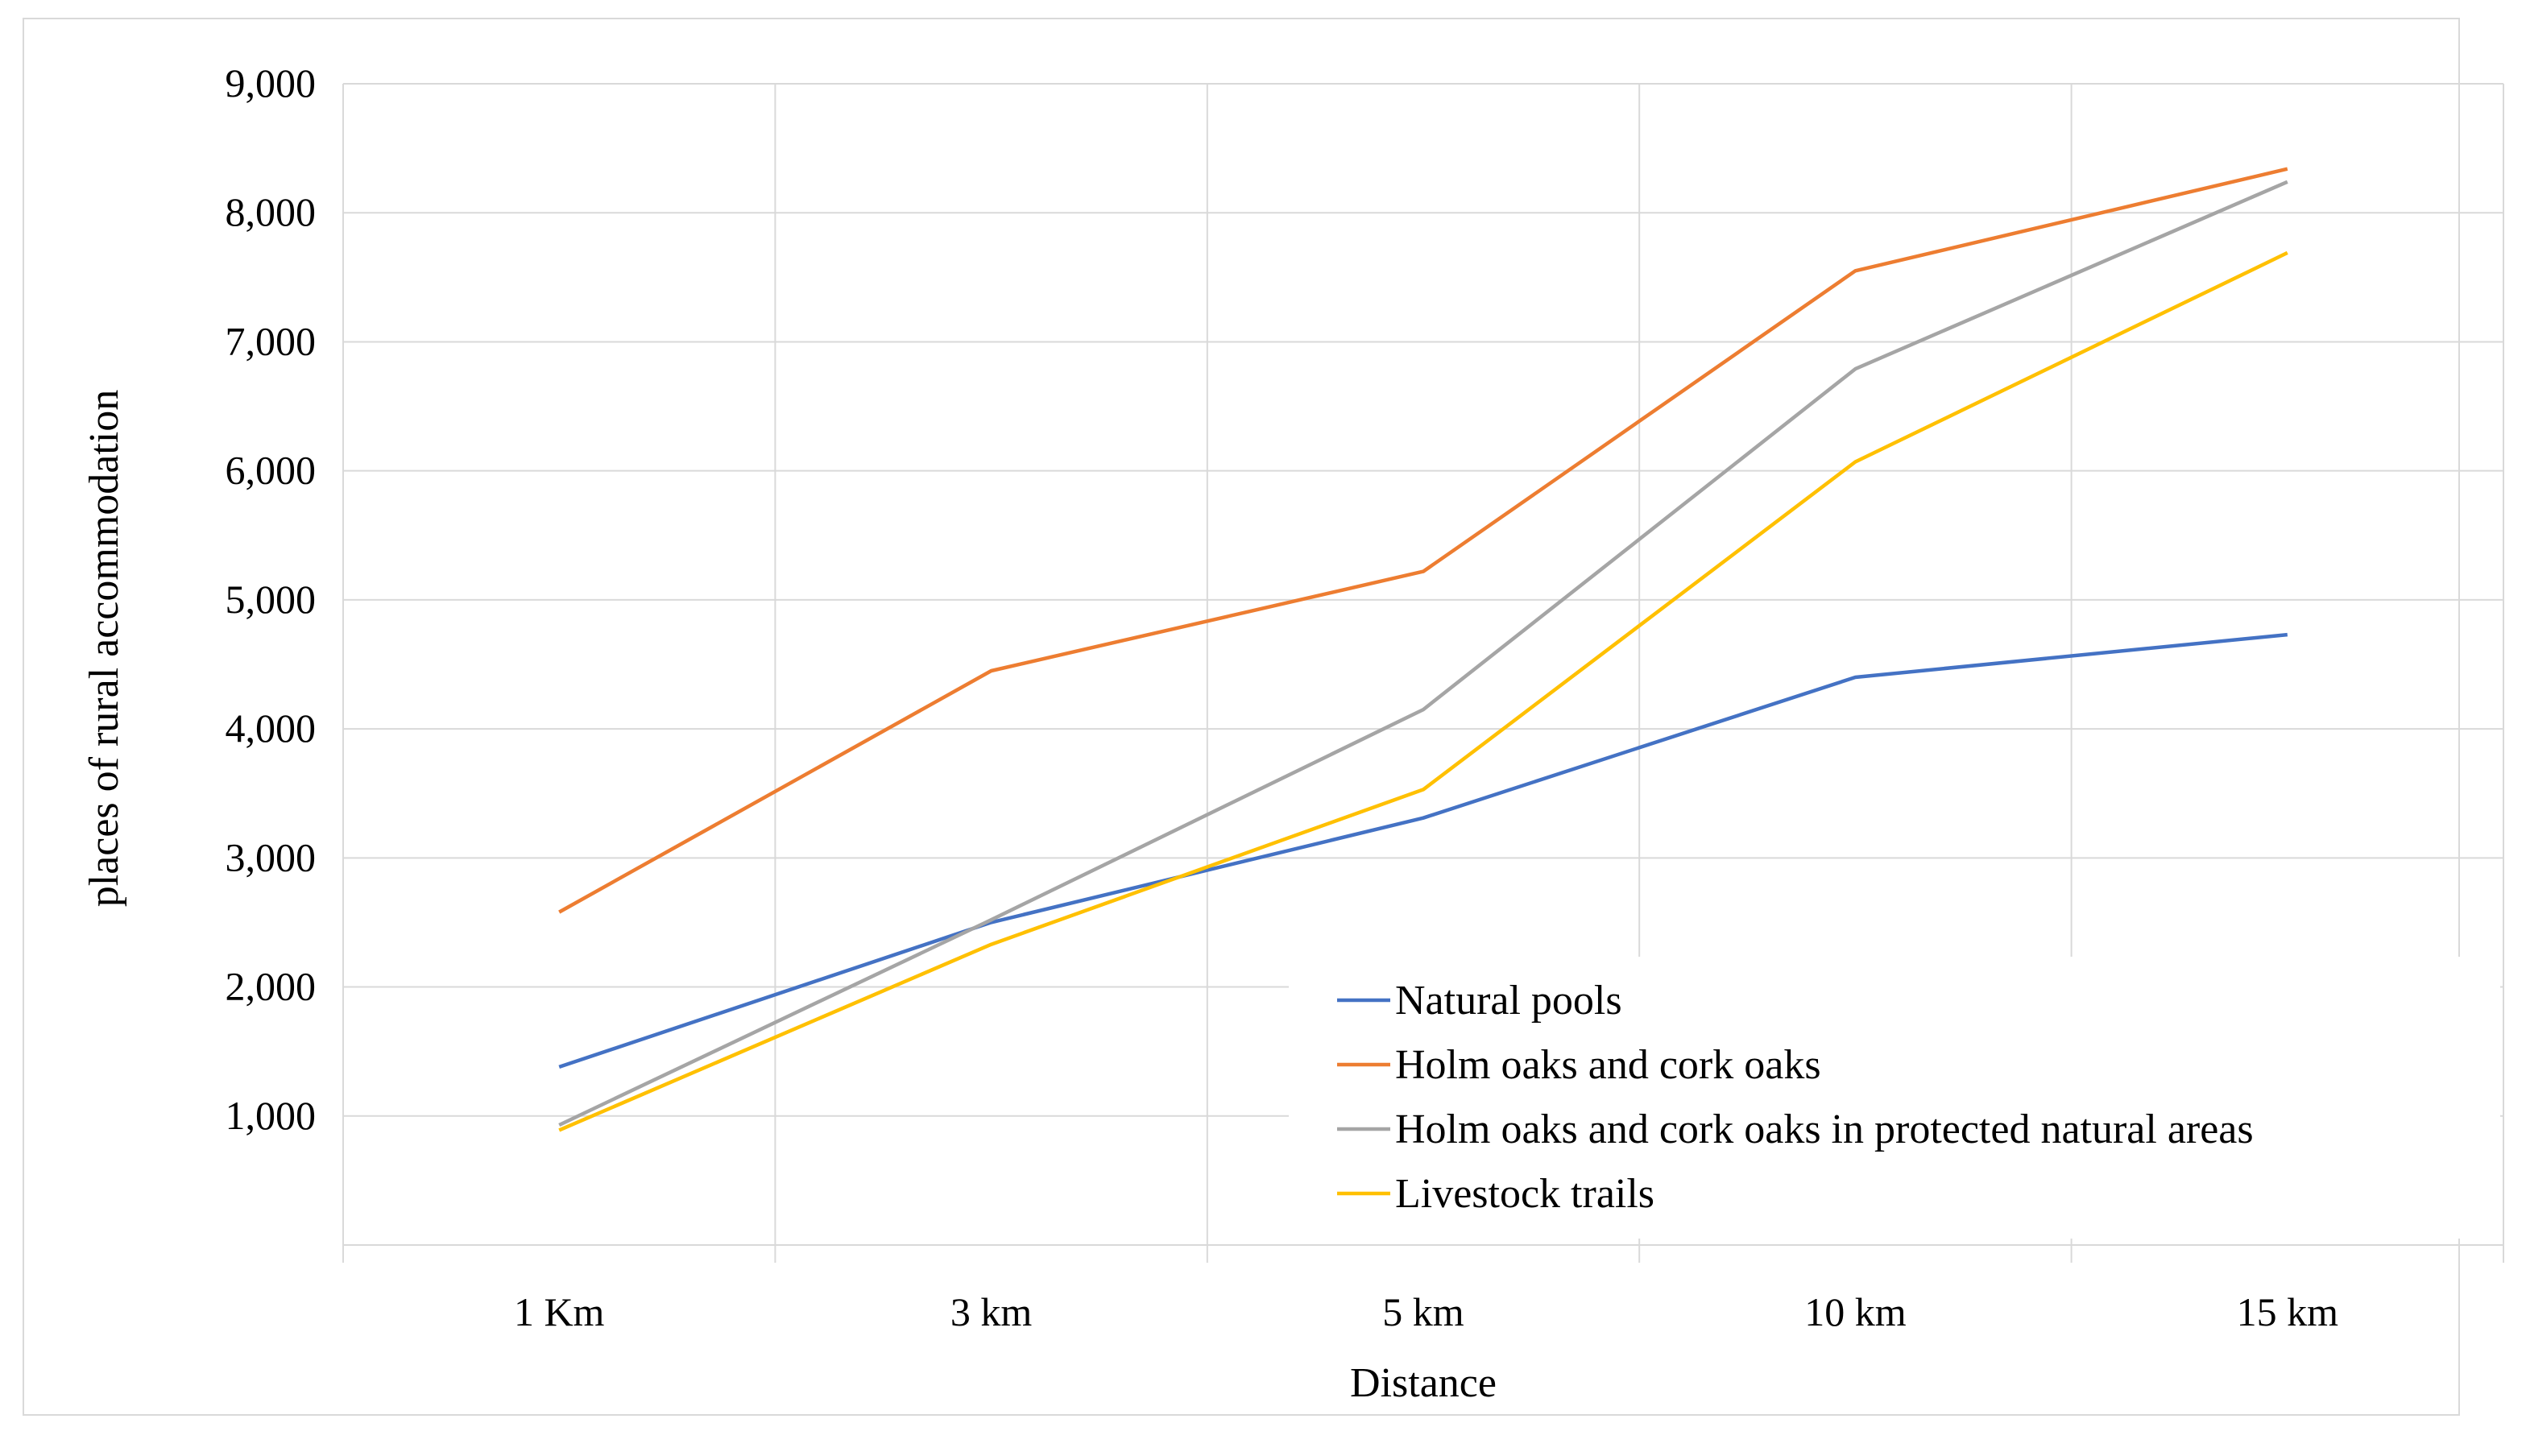  I want to click on y-tick-label: 1,000, so click(271, 1116).